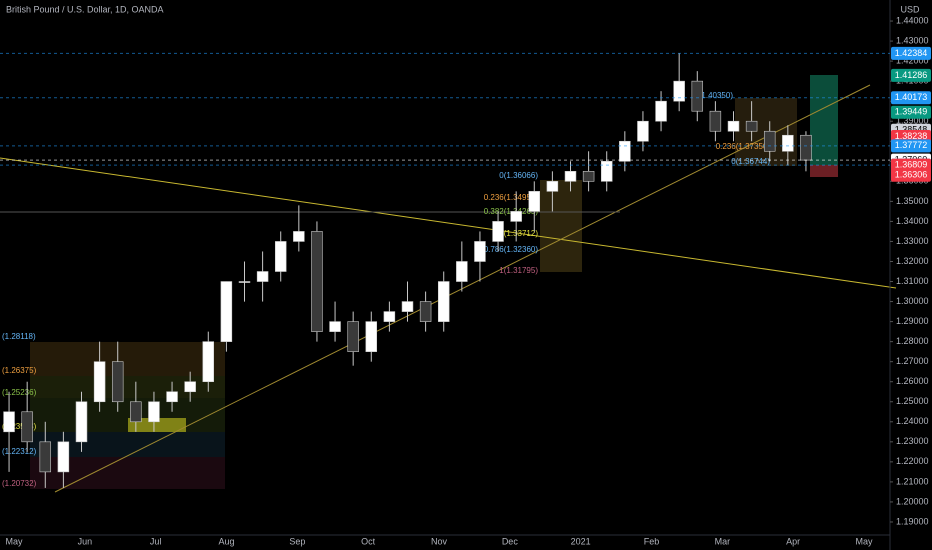 Image resolution: width=932 pixels, height=550 pixels. I want to click on y-tick-label: 1.34000, so click(912, 221).